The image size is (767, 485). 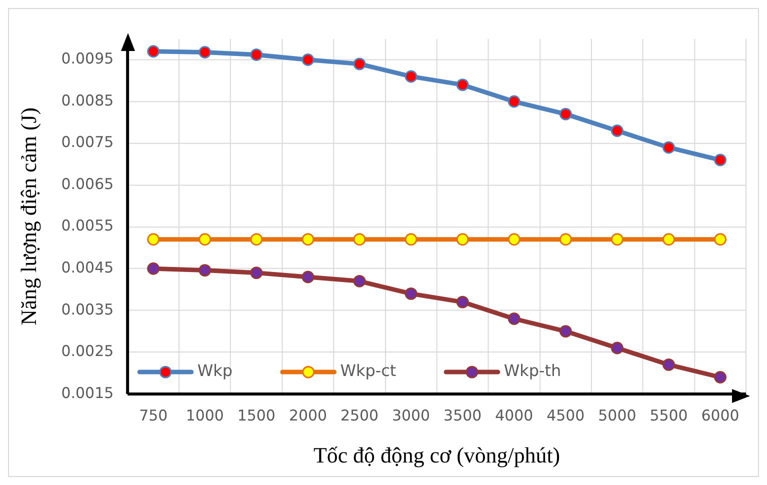 What do you see at coordinates (436, 455) in the screenshot?
I see `x-axis-title: Tốc độ động cơ (vòng/phút)` at bounding box center [436, 455].